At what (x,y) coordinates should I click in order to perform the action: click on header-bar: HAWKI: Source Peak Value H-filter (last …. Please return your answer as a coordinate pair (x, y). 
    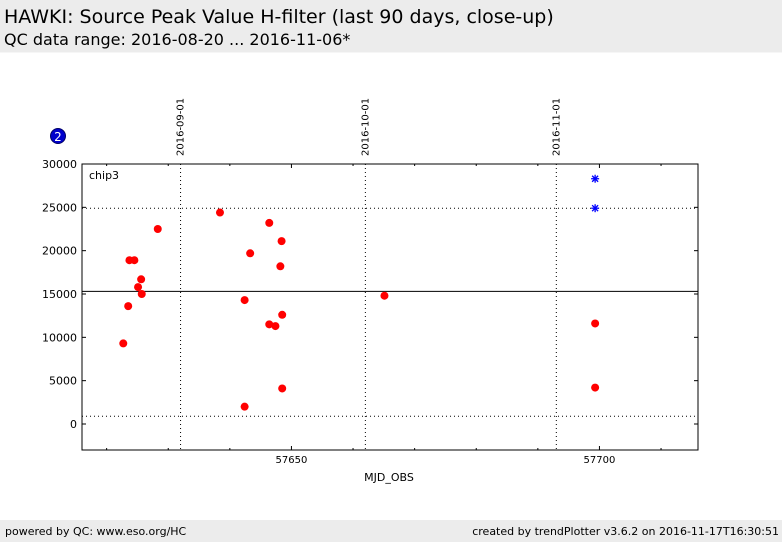
    Looking at the image, I should click on (391, 26).